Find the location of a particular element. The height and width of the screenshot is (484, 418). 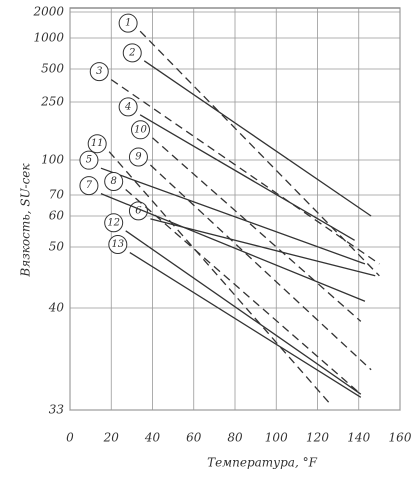

x-tick-label: 120 is located at coordinates (317, 438).